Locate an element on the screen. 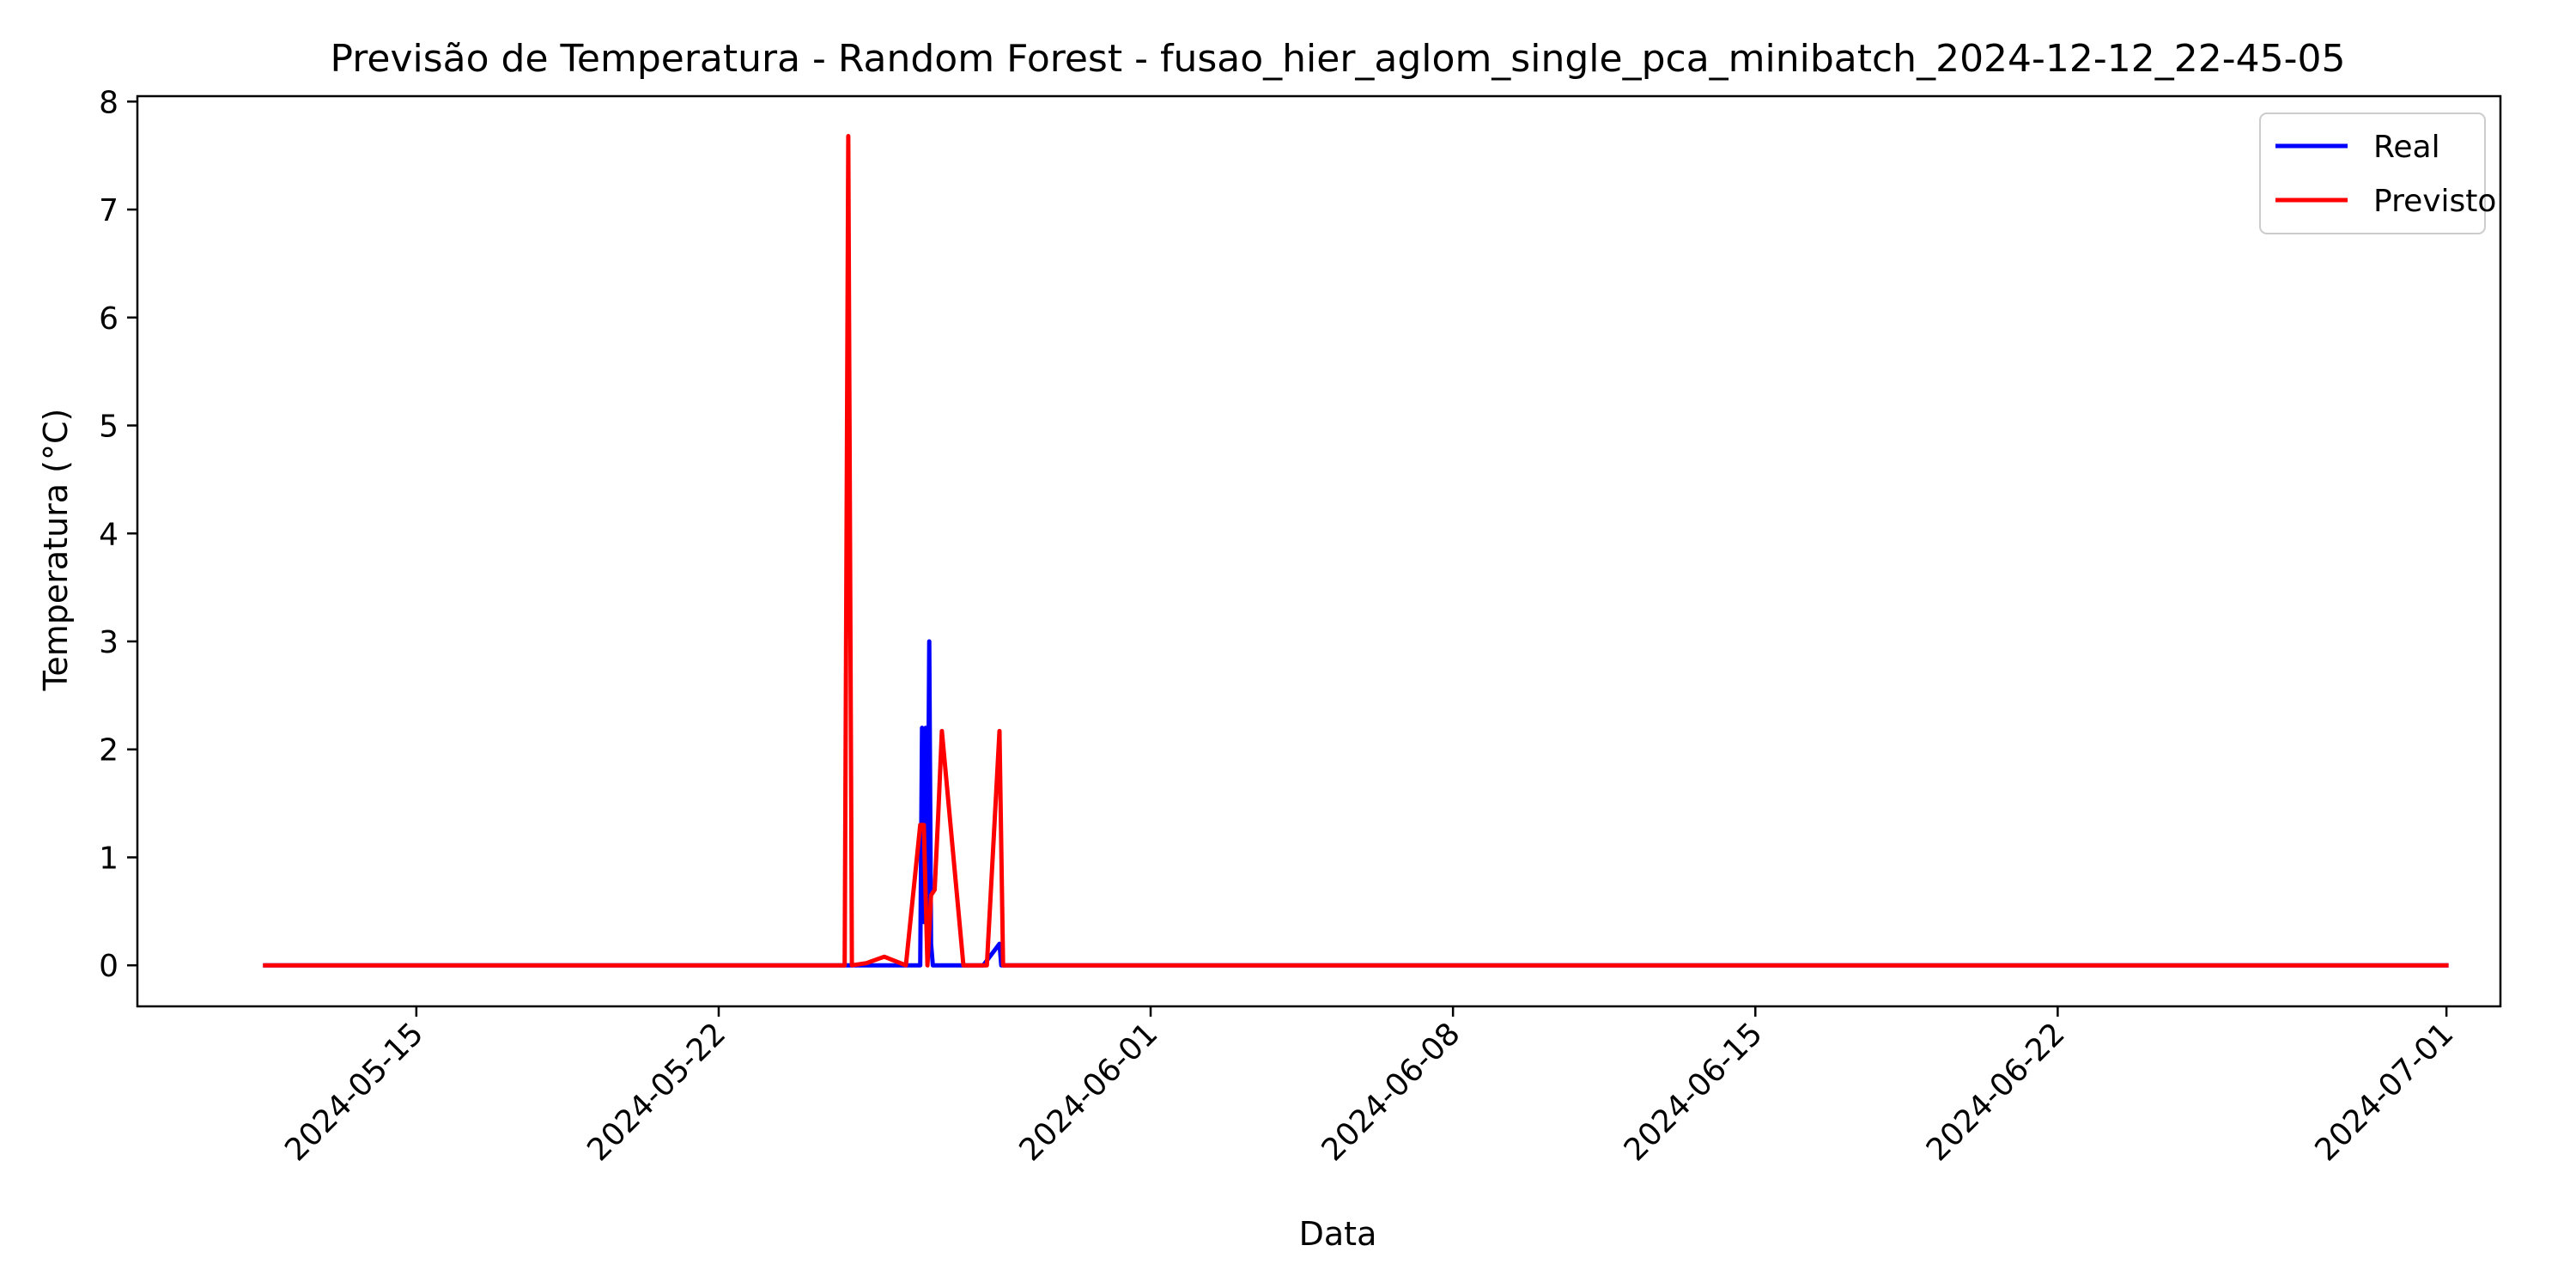  legend: Real Previsto is located at coordinates (2377, 173).